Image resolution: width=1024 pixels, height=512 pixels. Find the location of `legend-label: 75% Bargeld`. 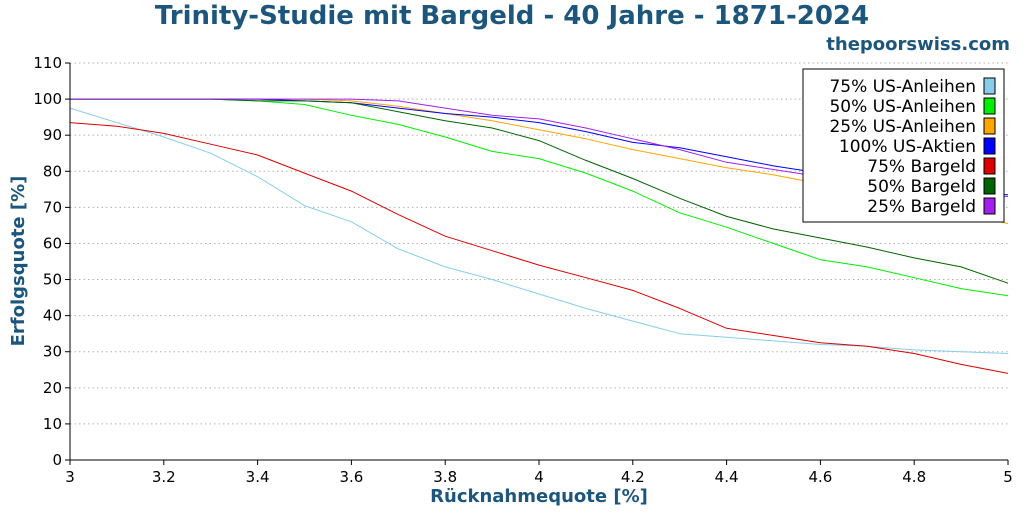

legend-label: 75% Bargeld is located at coordinates (921, 167).